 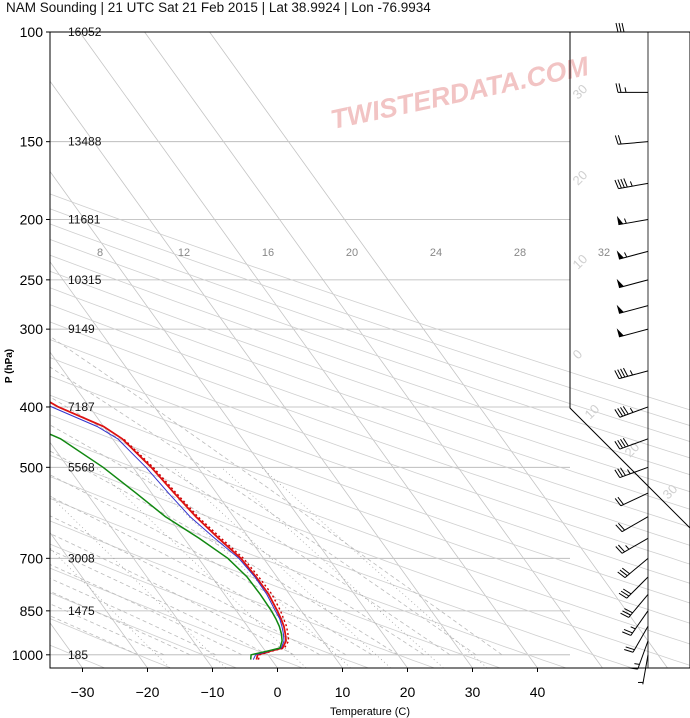 What do you see at coordinates (27, 655) in the screenshot?
I see `y-tick-label: 1000` at bounding box center [27, 655].